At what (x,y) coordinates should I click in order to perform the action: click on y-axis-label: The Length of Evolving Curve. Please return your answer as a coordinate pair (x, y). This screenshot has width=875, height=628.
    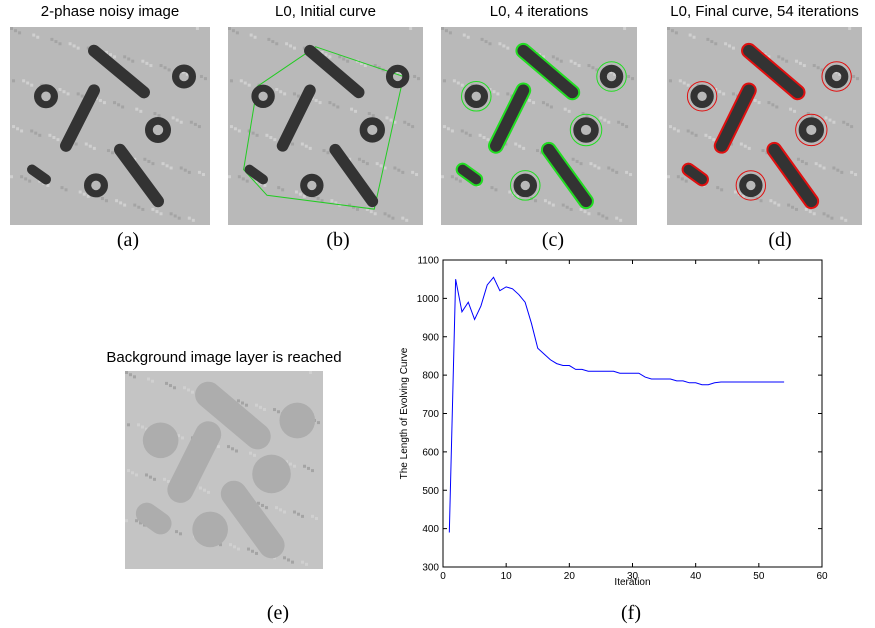
    Looking at the image, I should click on (404, 413).